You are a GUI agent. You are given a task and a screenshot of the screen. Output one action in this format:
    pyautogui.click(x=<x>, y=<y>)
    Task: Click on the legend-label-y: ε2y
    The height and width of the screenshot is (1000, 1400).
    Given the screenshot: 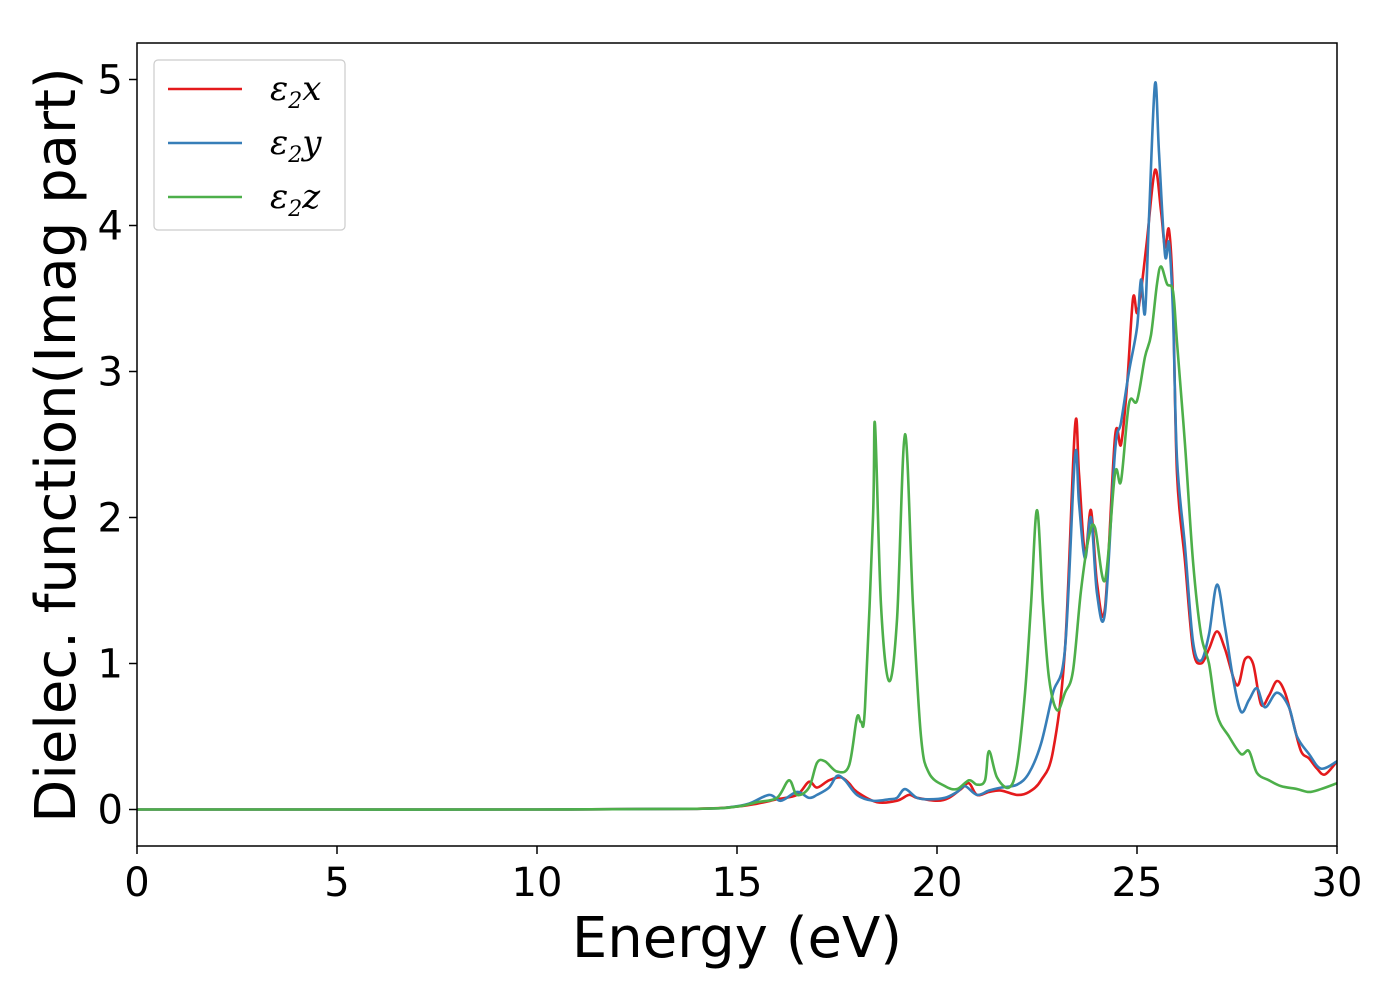 What is the action you would take?
    pyautogui.click(x=296, y=145)
    